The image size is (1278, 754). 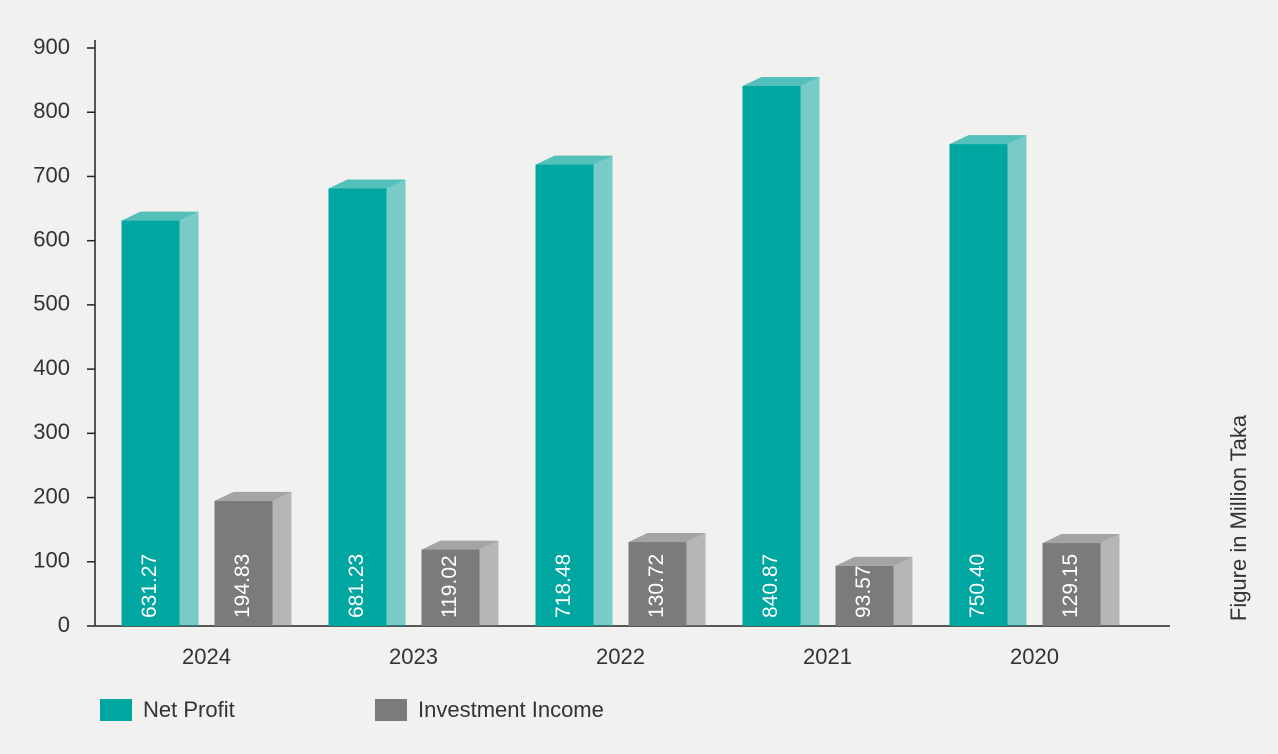 I want to click on value-label: 718.48, so click(x=563, y=586).